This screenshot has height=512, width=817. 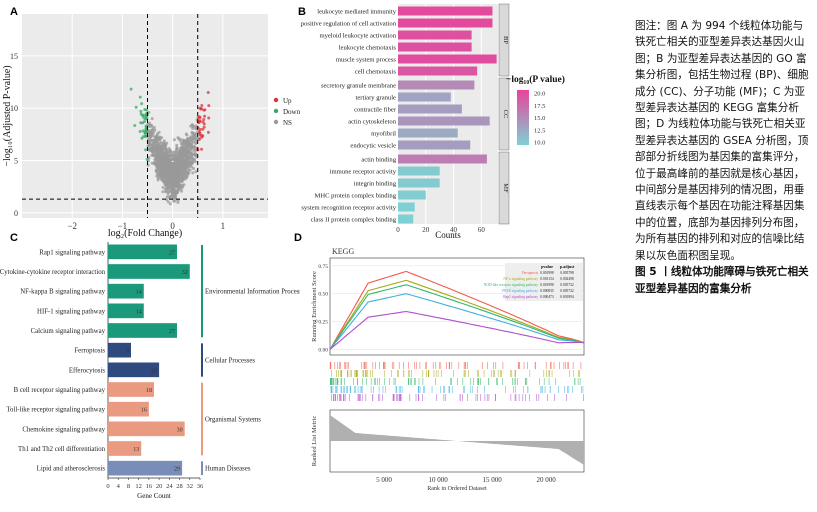 What do you see at coordinates (448, 235) in the screenshot?
I see `x-axis-label: Counts` at bounding box center [448, 235].